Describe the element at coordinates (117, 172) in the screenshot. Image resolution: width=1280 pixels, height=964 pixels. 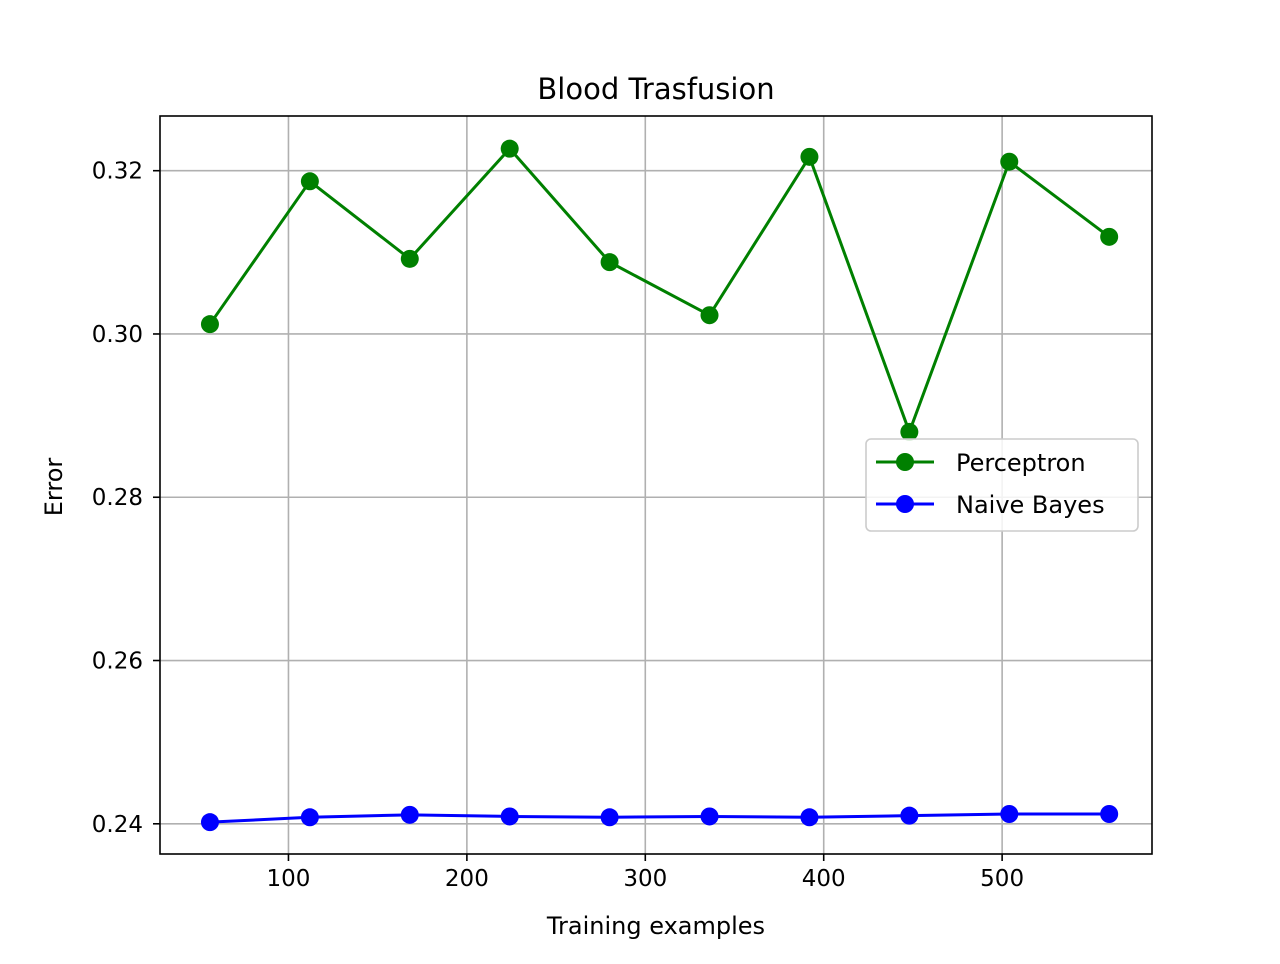
I see `y-tick-label: 0.32` at that location.